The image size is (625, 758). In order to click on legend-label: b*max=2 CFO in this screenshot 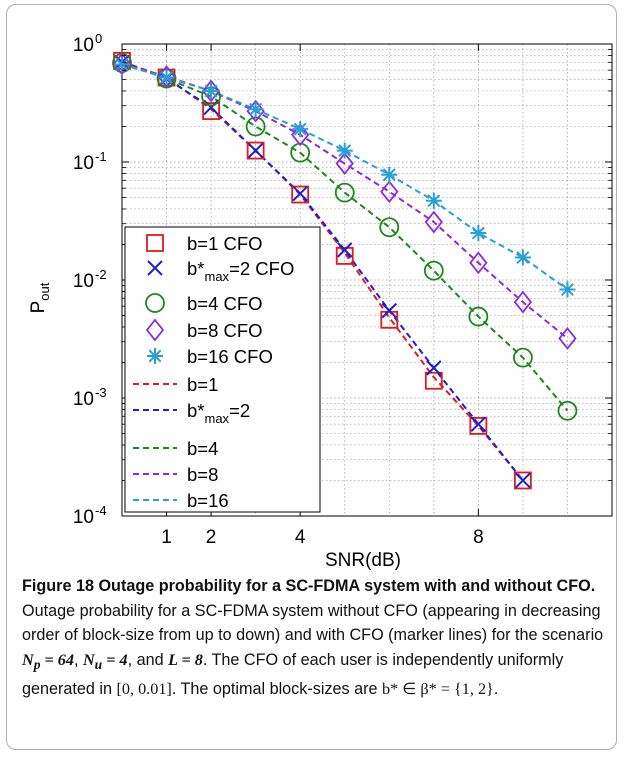, I will do `click(240, 271)`.